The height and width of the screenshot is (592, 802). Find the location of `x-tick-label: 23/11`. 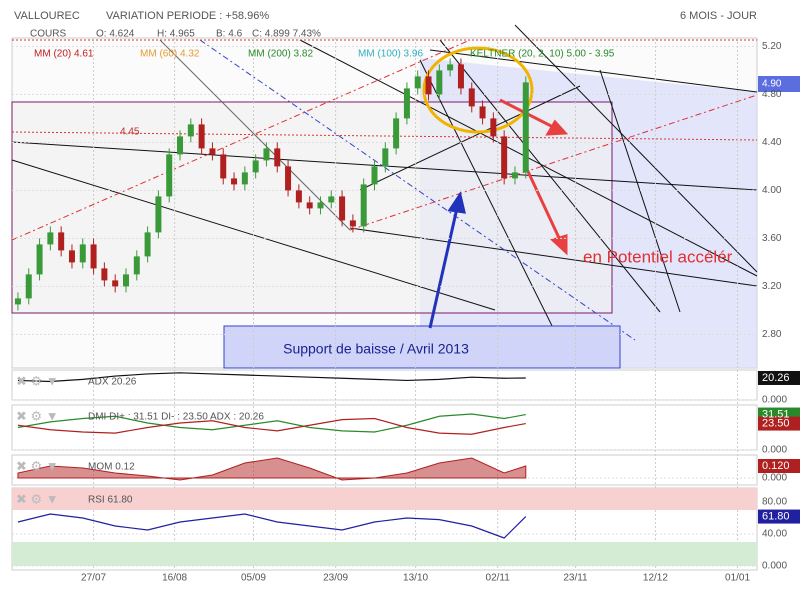

x-tick-label: 23/11 is located at coordinates (575, 578).